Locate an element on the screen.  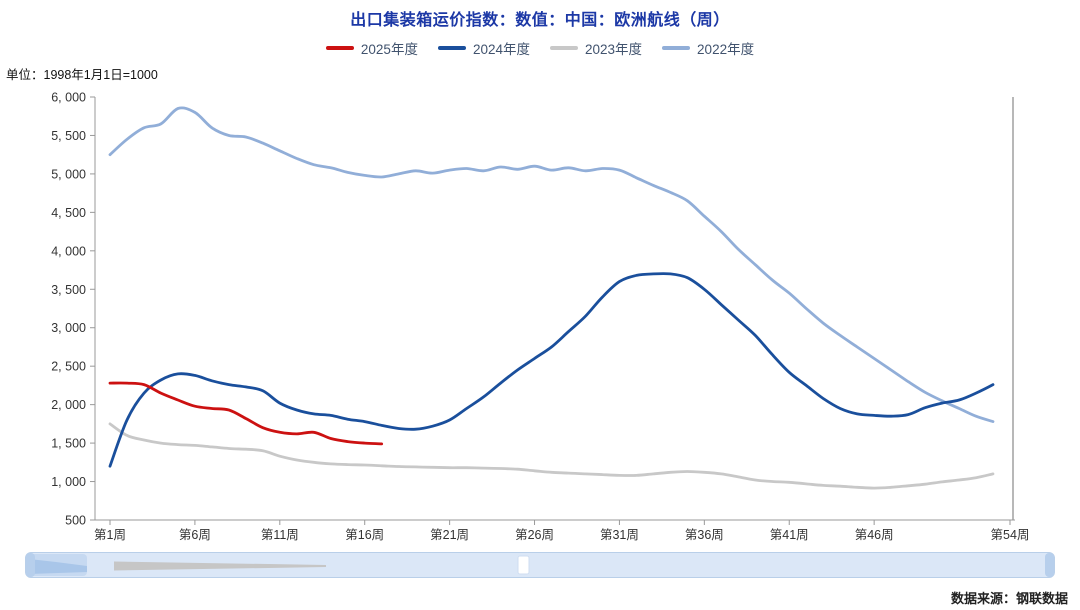
legend-label: 2025年度 is located at coordinates (389, 49).